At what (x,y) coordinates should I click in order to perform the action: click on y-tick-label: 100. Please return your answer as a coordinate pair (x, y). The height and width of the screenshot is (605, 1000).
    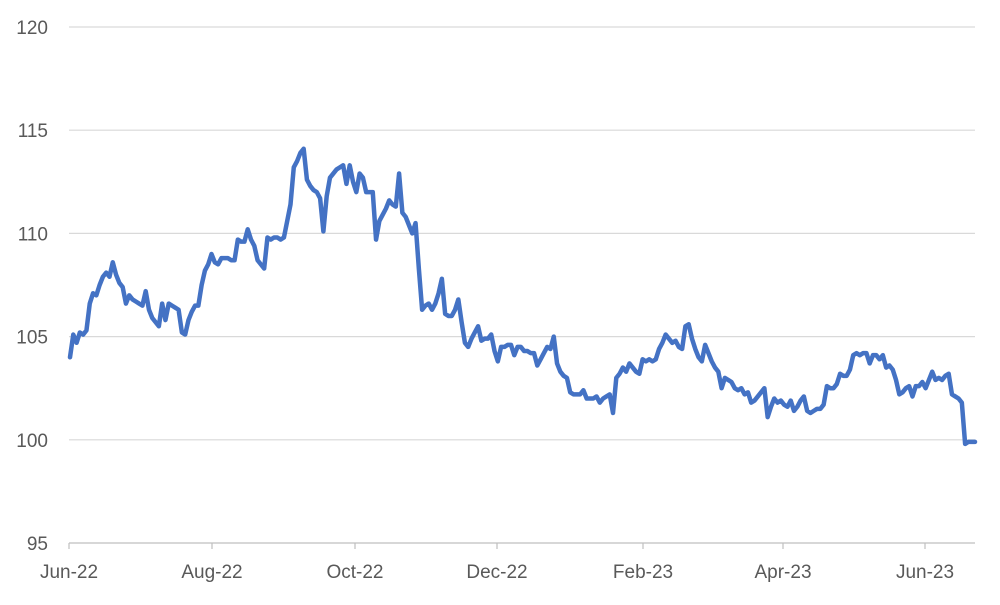
    Looking at the image, I should click on (32, 441).